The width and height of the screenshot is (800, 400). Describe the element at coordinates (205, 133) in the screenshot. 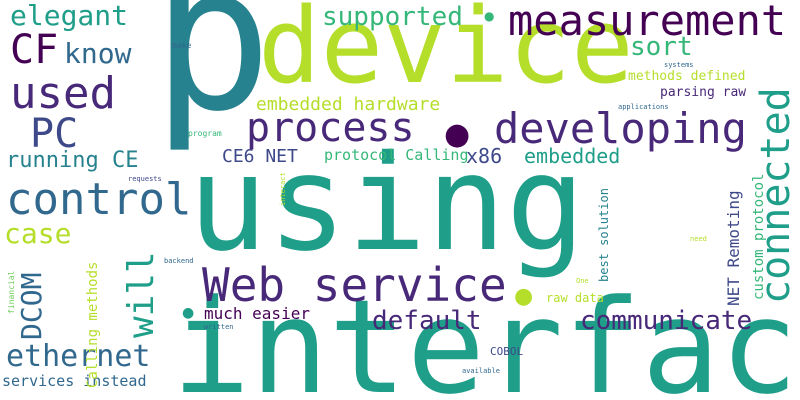

I see `word-program: program` at that location.